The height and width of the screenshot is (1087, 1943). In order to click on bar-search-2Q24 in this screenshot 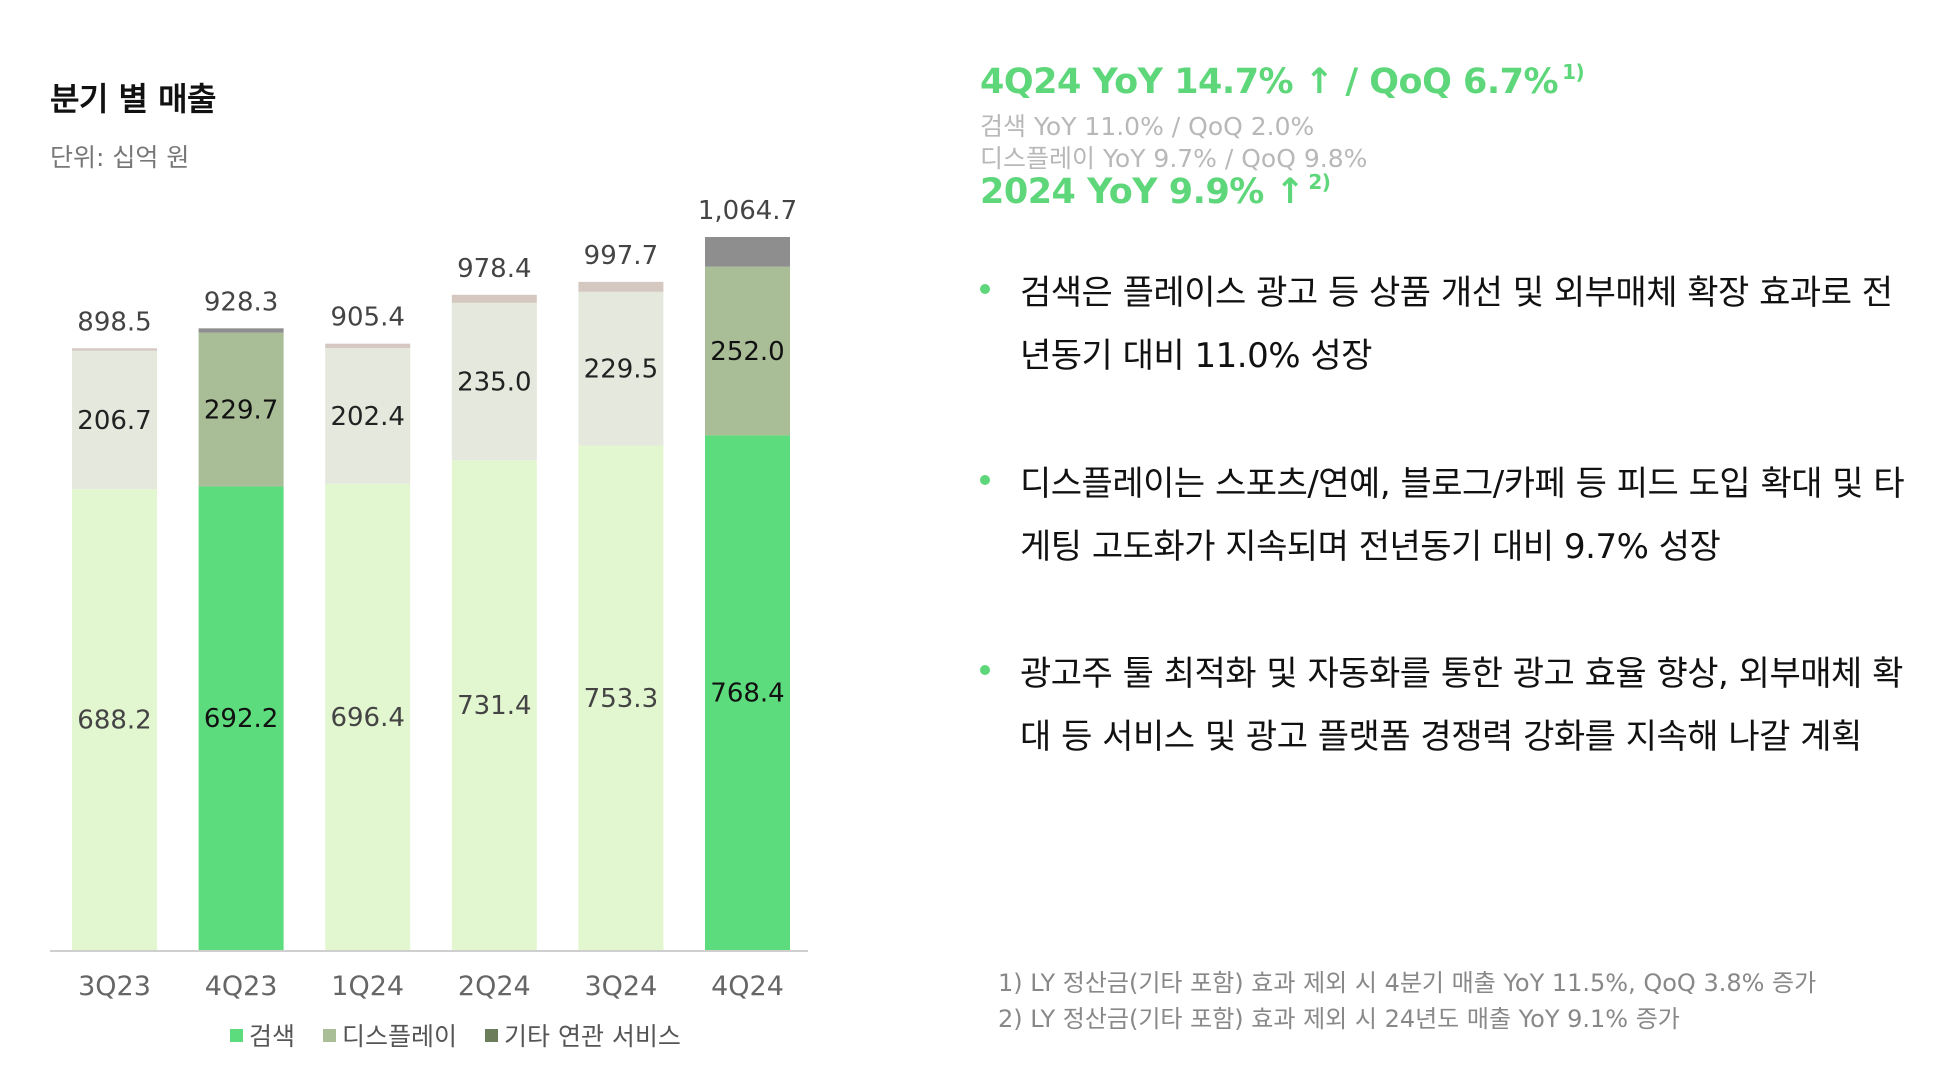, I will do `click(494, 705)`.